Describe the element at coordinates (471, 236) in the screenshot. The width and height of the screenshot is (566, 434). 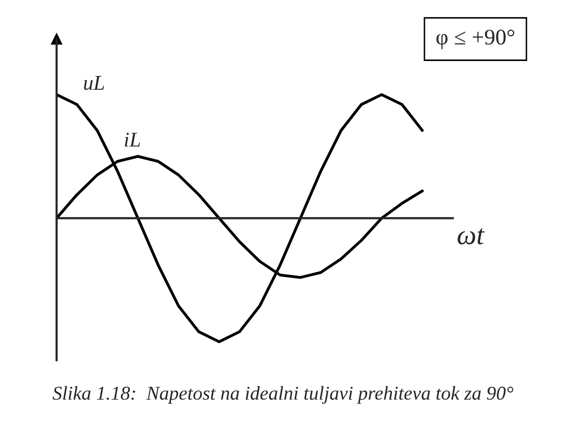
I see `x-axis-title: ωt` at that location.